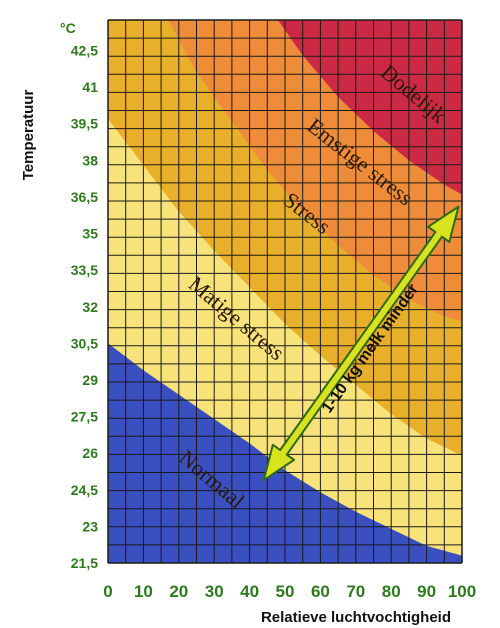 The height and width of the screenshot is (628, 500). I want to click on x-tick-label: 10, so click(143, 591).